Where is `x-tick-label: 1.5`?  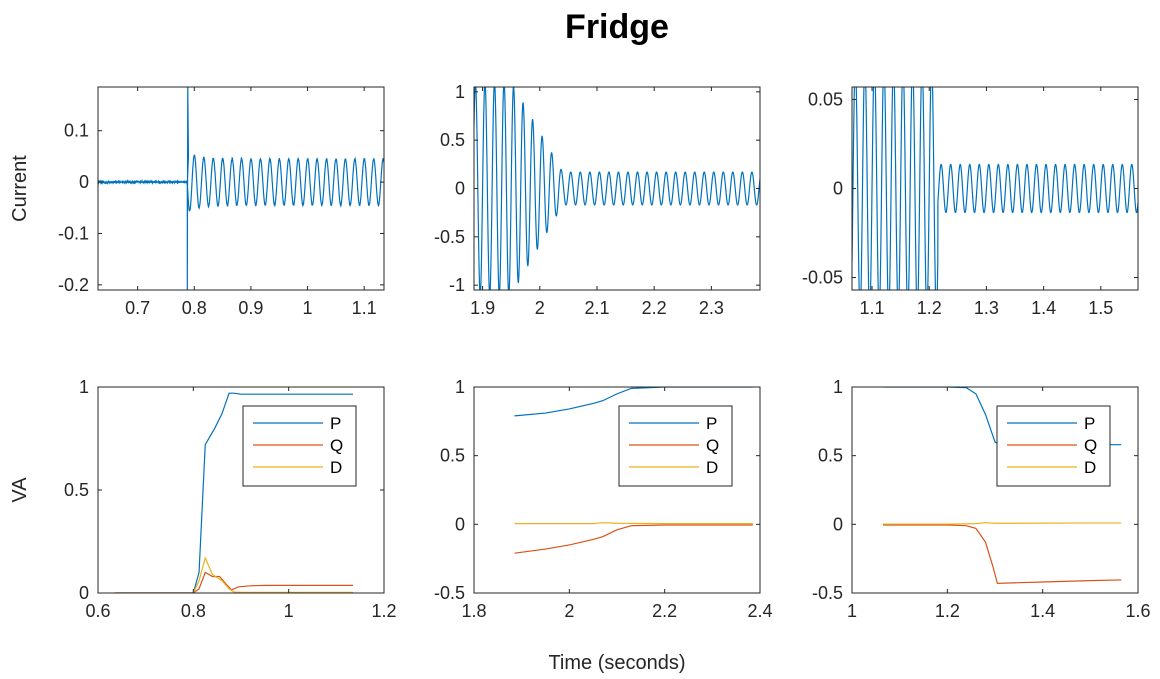 x-tick-label: 1.5 is located at coordinates (1100, 308).